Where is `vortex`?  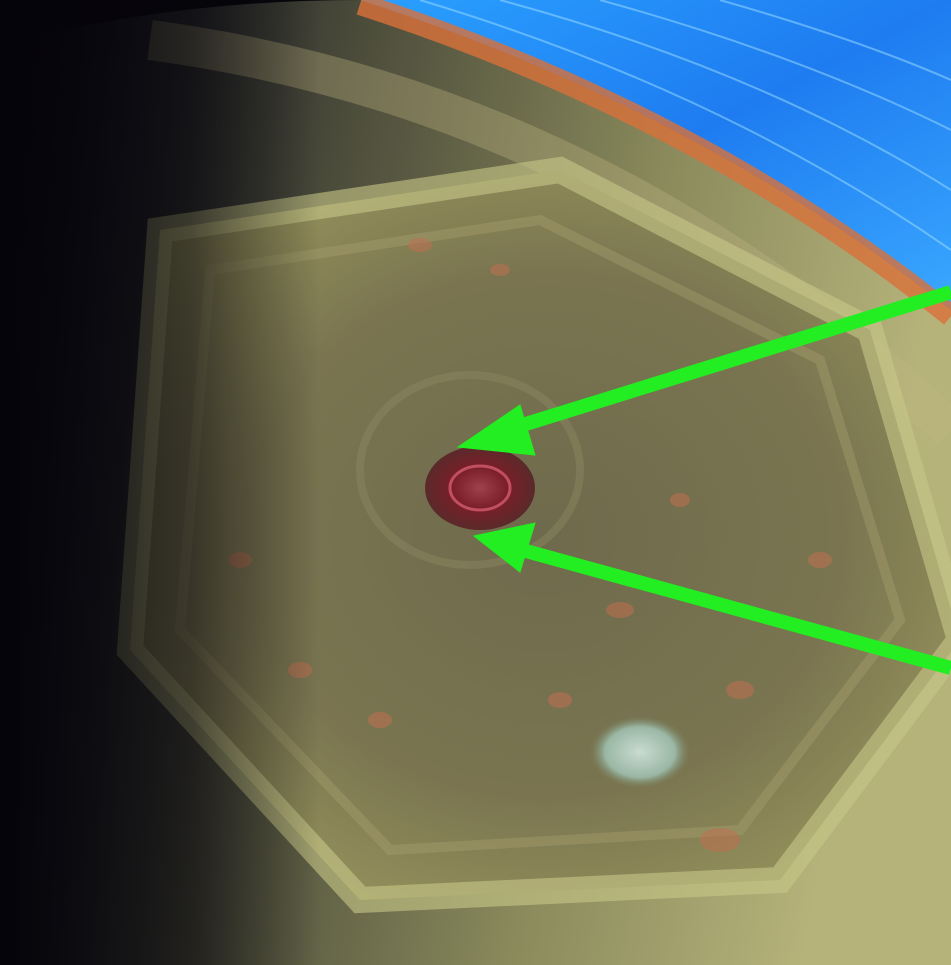 vortex is located at coordinates (480, 488).